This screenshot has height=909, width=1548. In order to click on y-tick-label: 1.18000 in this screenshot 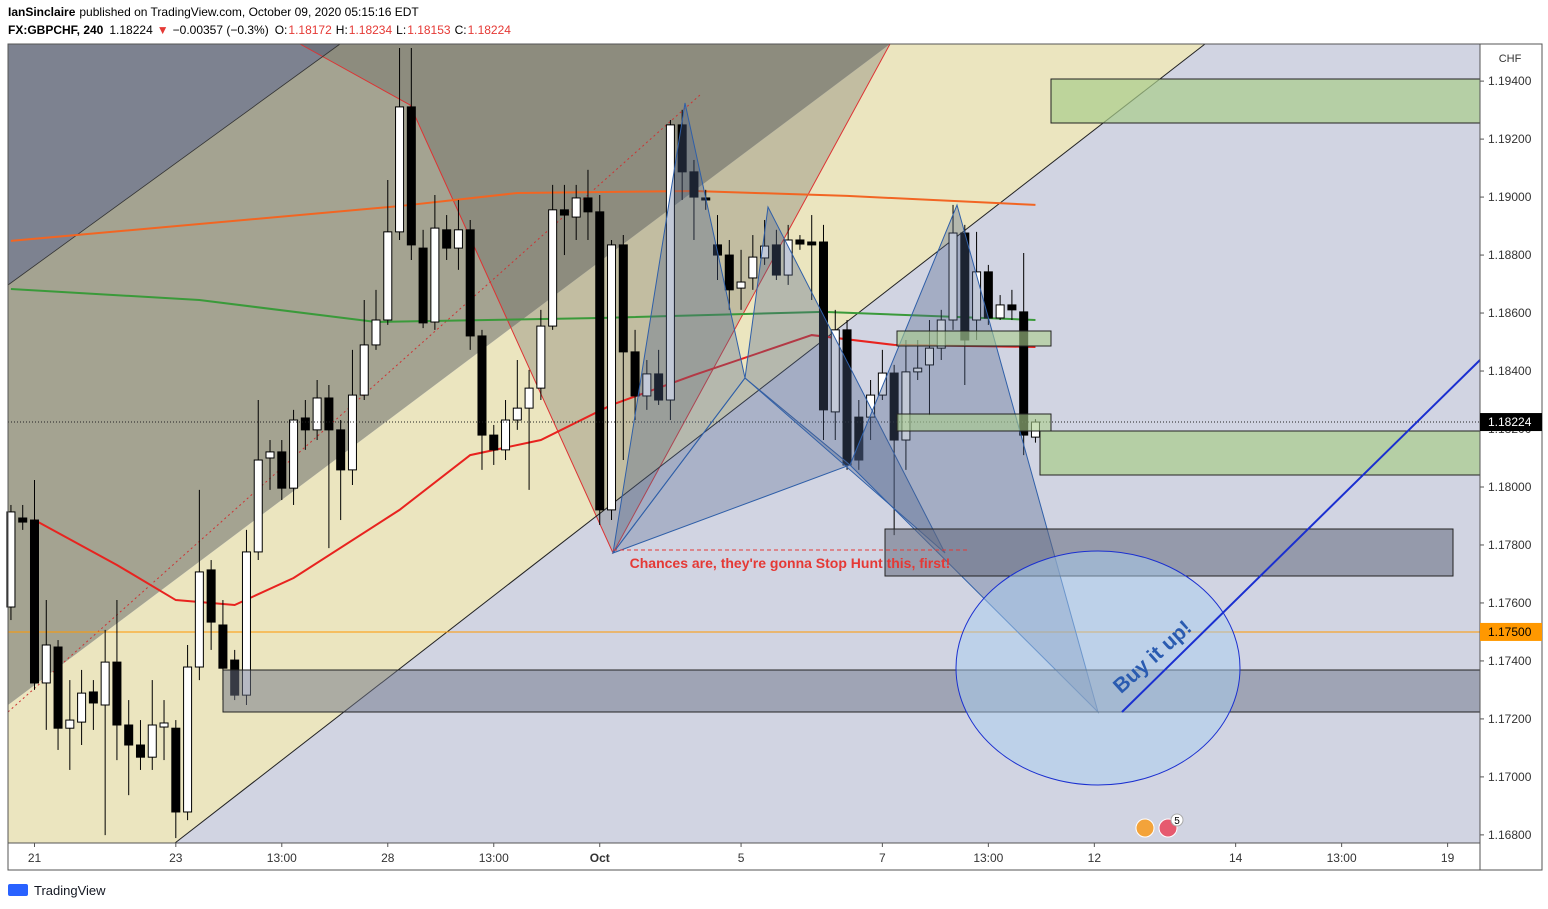, I will do `click(1510, 487)`.